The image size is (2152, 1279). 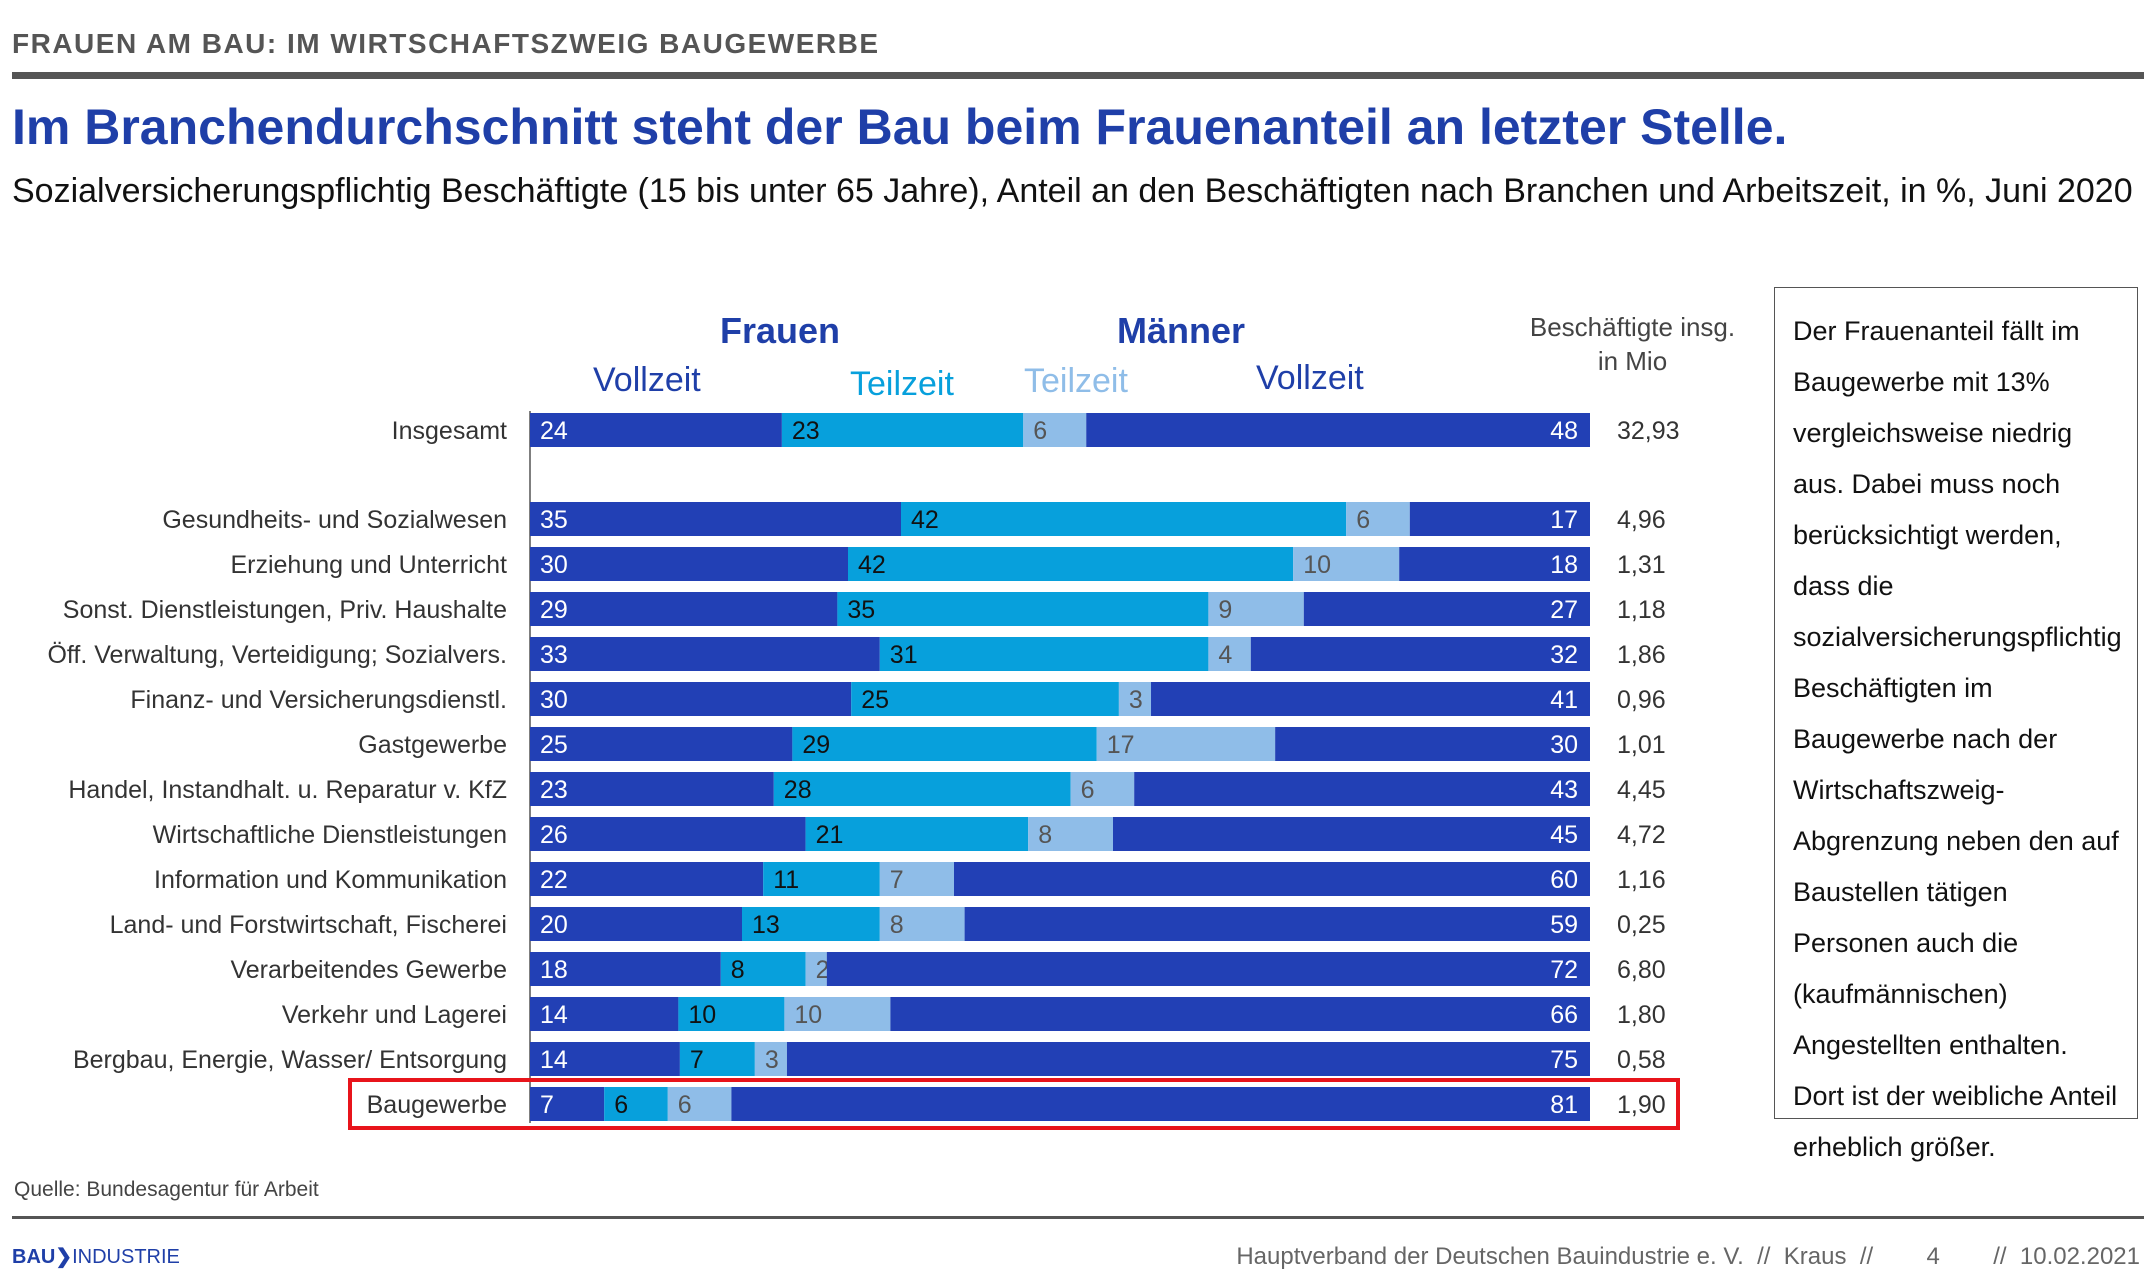 I want to click on category-label: Information und Kommunikation, so click(x=330, y=880).